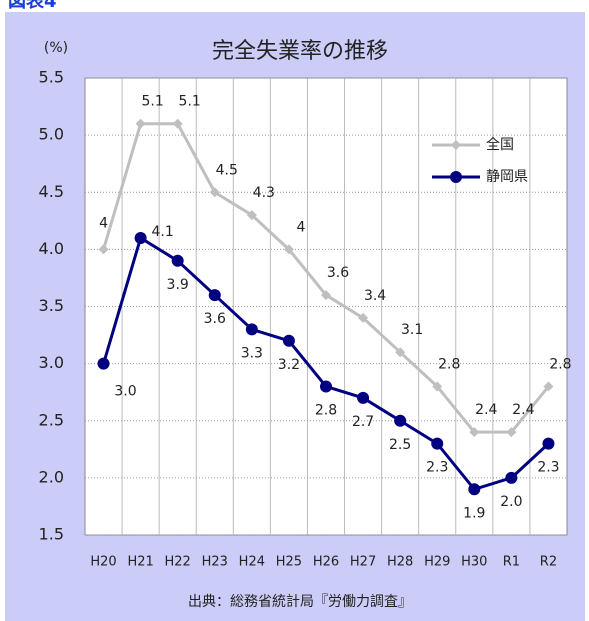 This screenshot has width=589, height=621. Describe the element at coordinates (140, 562) in the screenshot. I see `x-tick-label: H21` at that location.